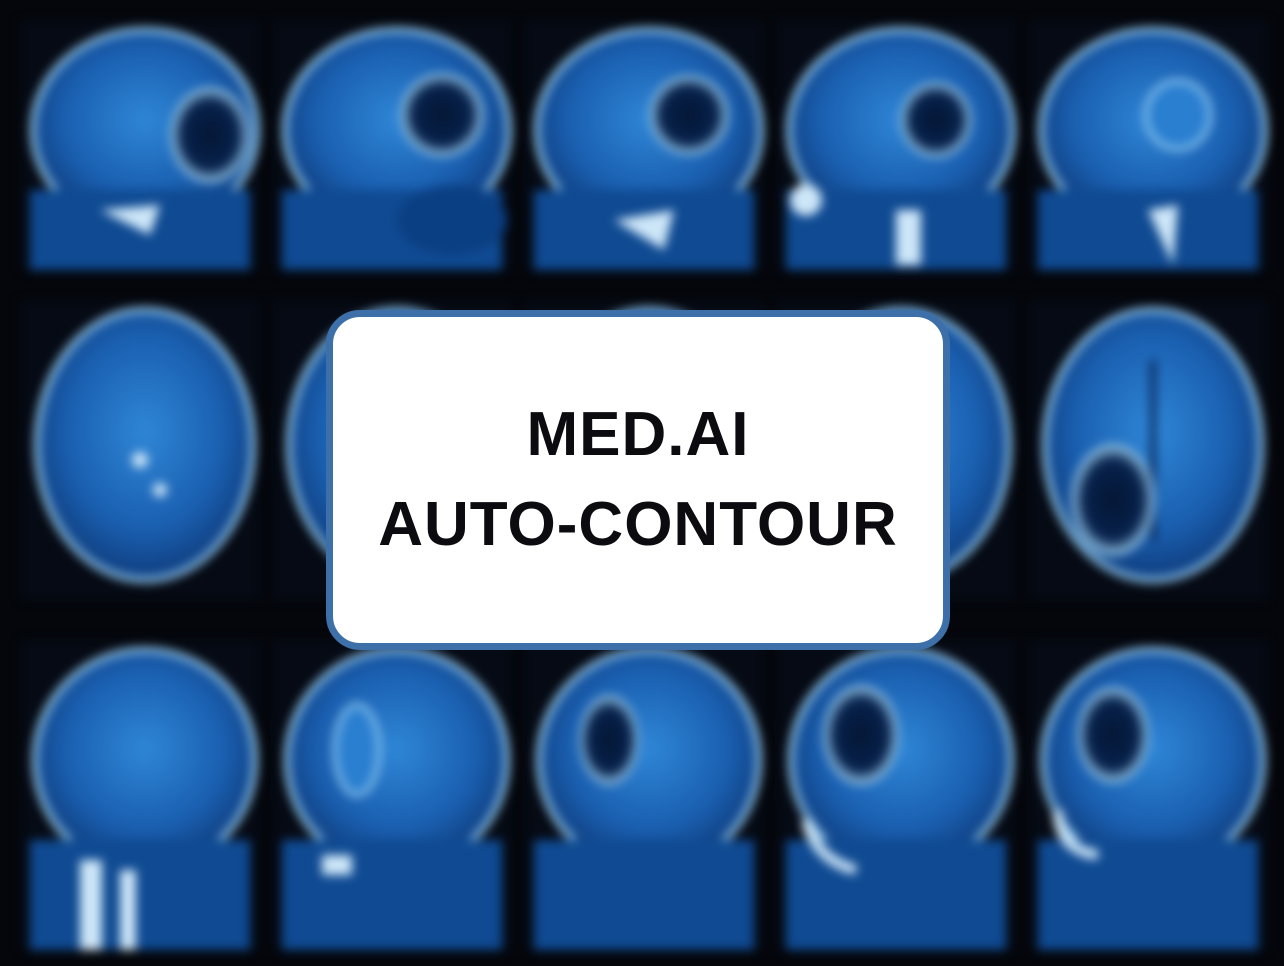  Describe the element at coordinates (638, 435) in the screenshot. I see `title-line-brand: MED.AI` at that location.